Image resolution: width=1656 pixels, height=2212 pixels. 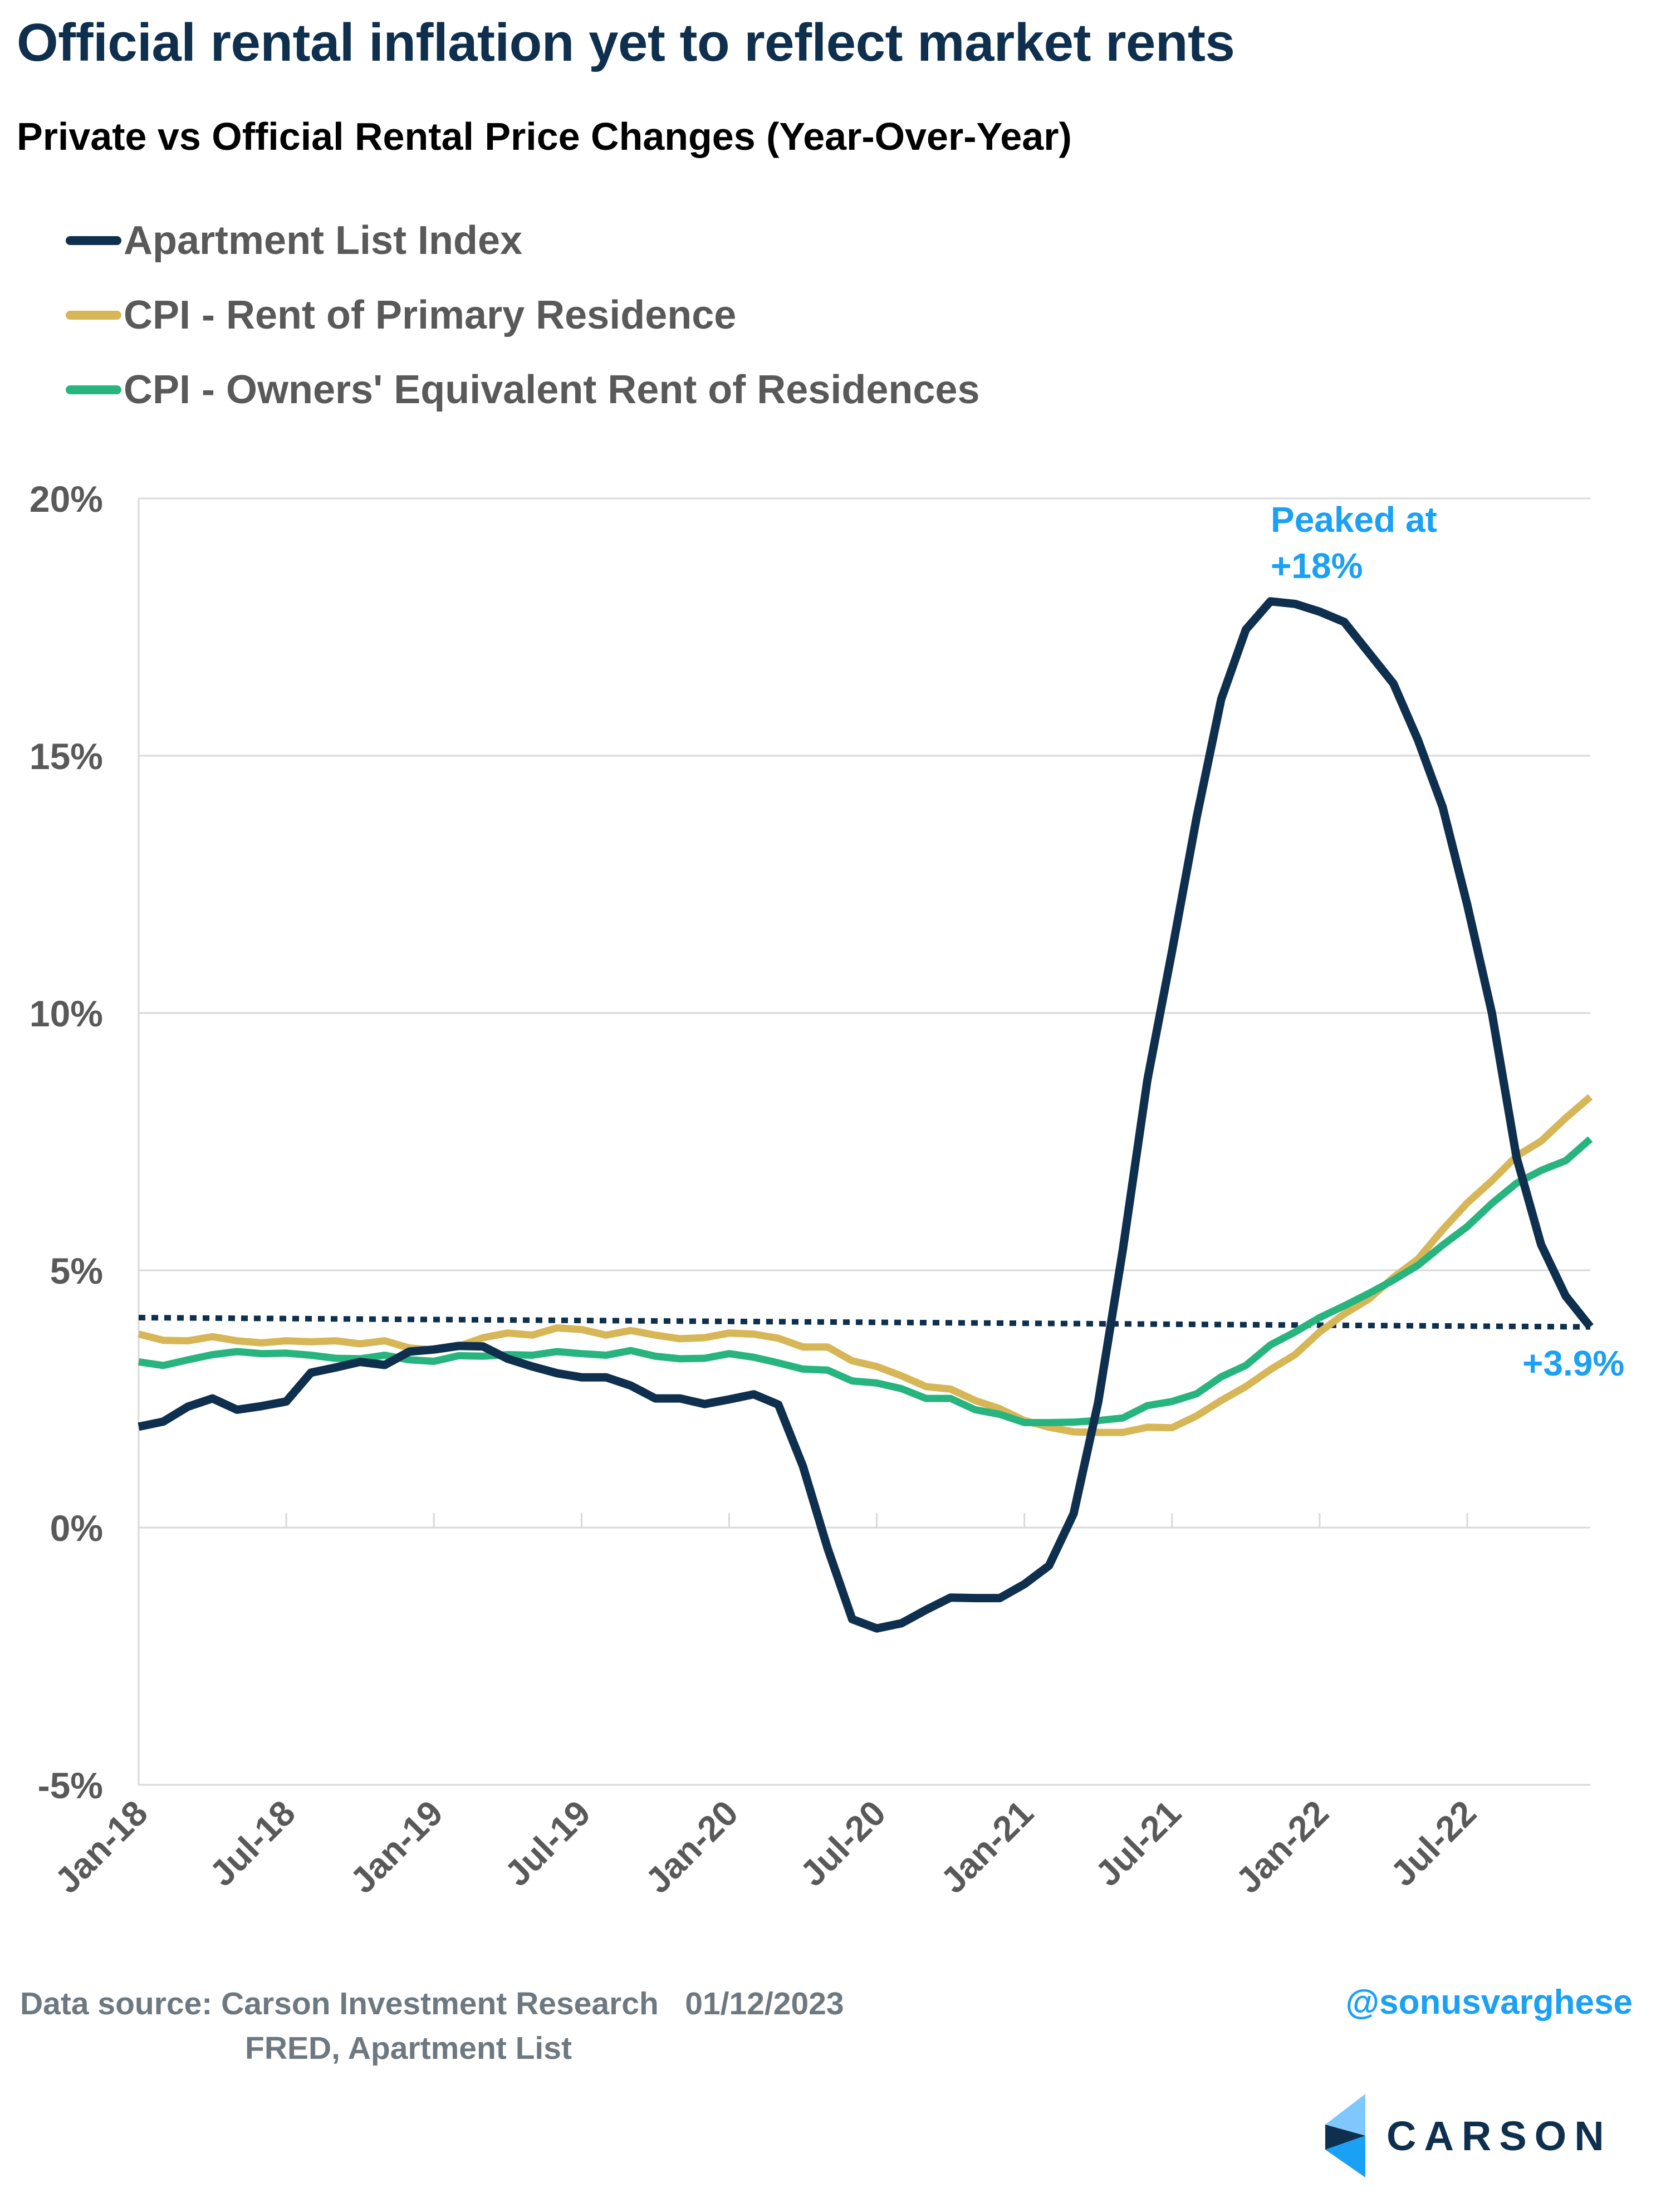 I want to click on y-tick-label: -5%, so click(x=71, y=1785).